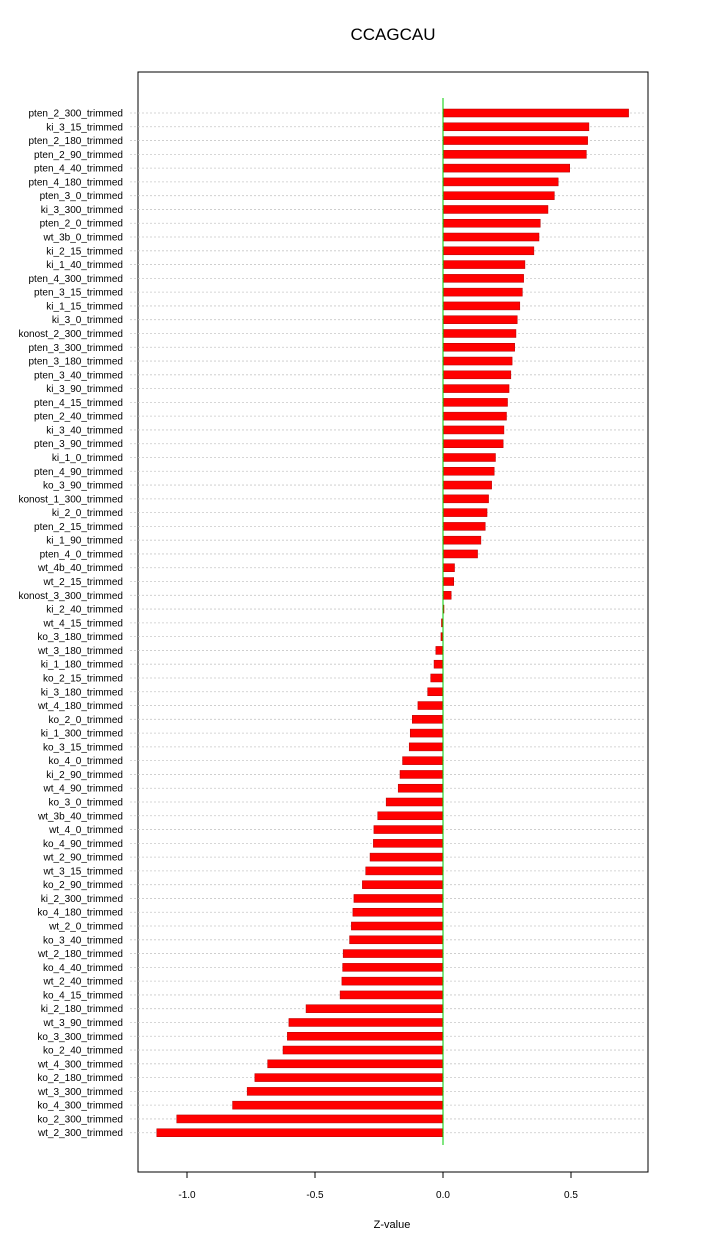  What do you see at coordinates (85, 830) in the screenshot?
I see `category-label: wt_4_0_trimmed` at bounding box center [85, 830].